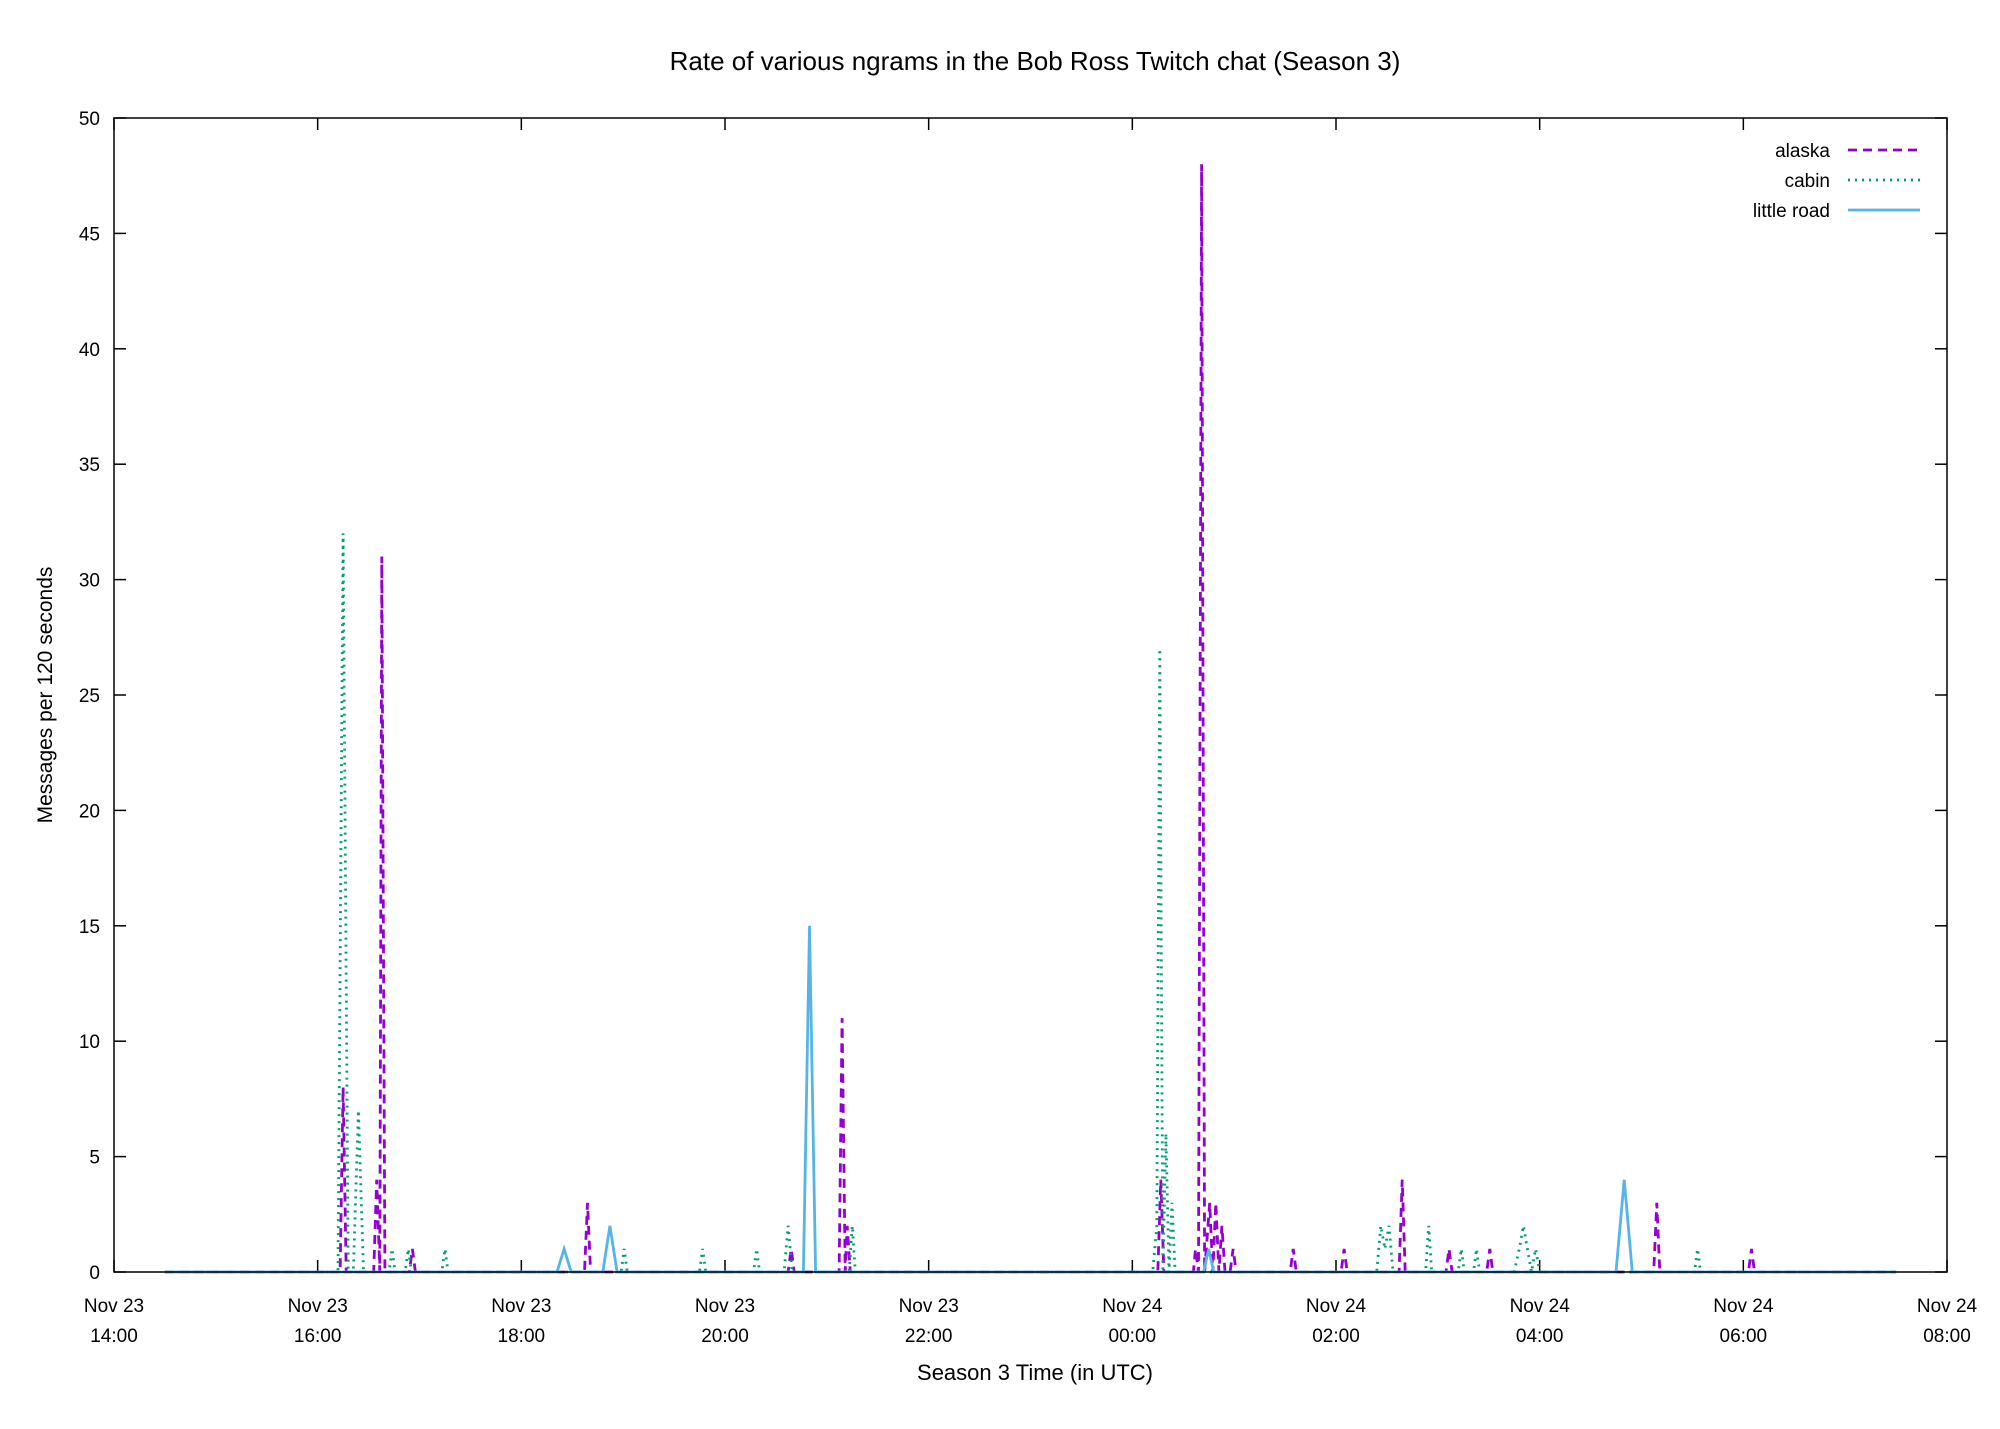  What do you see at coordinates (1791, 211) in the screenshot?
I see `legend-label: little road` at bounding box center [1791, 211].